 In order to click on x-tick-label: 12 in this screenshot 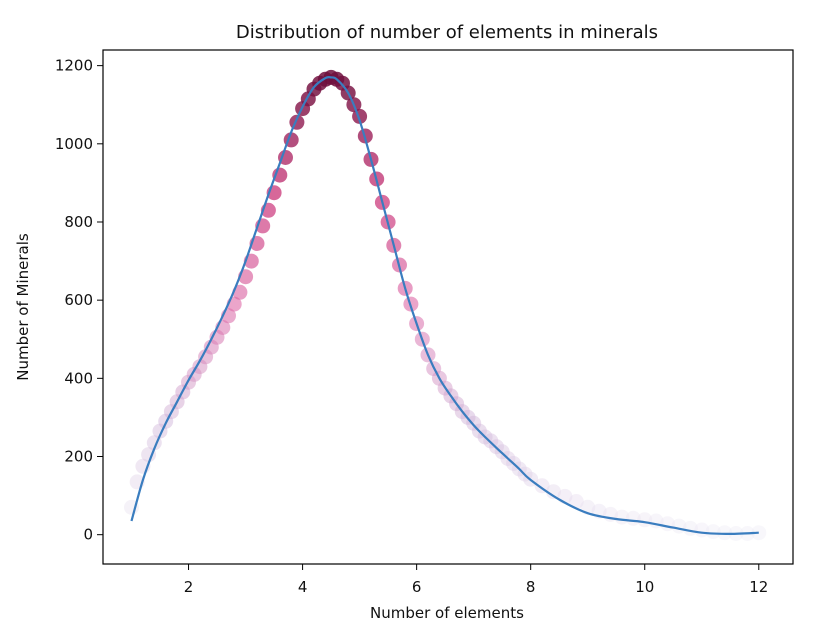, I will do `click(758, 587)`.